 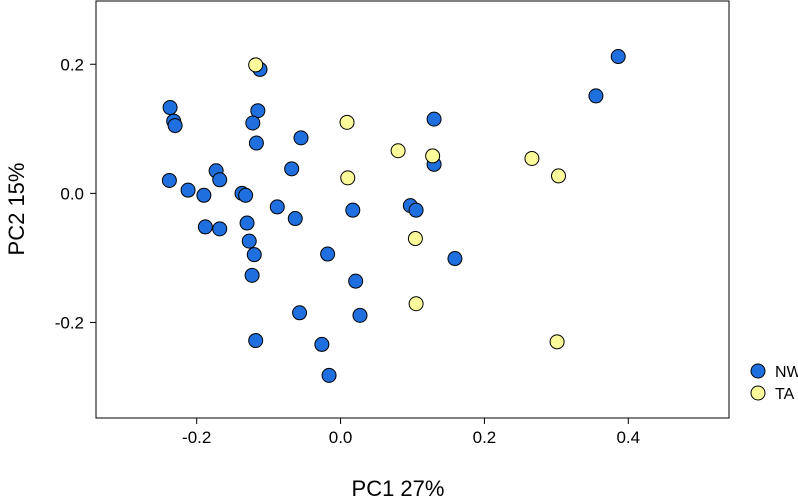 I want to click on x-tick-label: 0.2, so click(x=485, y=437).